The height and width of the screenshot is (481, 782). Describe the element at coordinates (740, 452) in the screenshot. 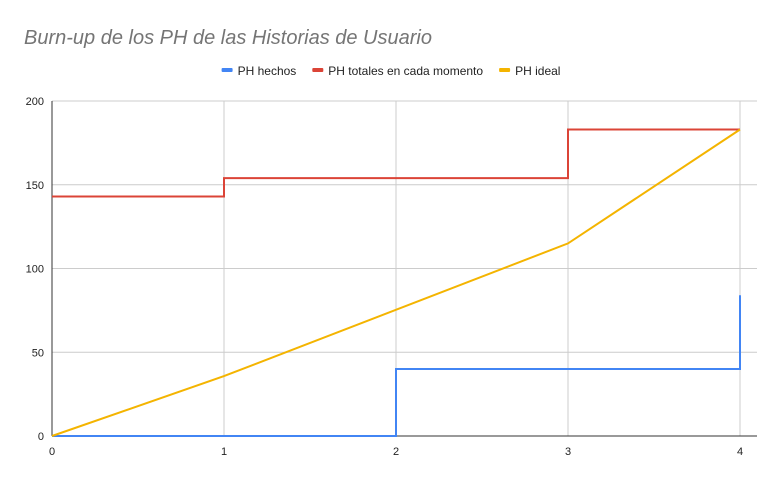

I see `x-tick-label: 4` at that location.